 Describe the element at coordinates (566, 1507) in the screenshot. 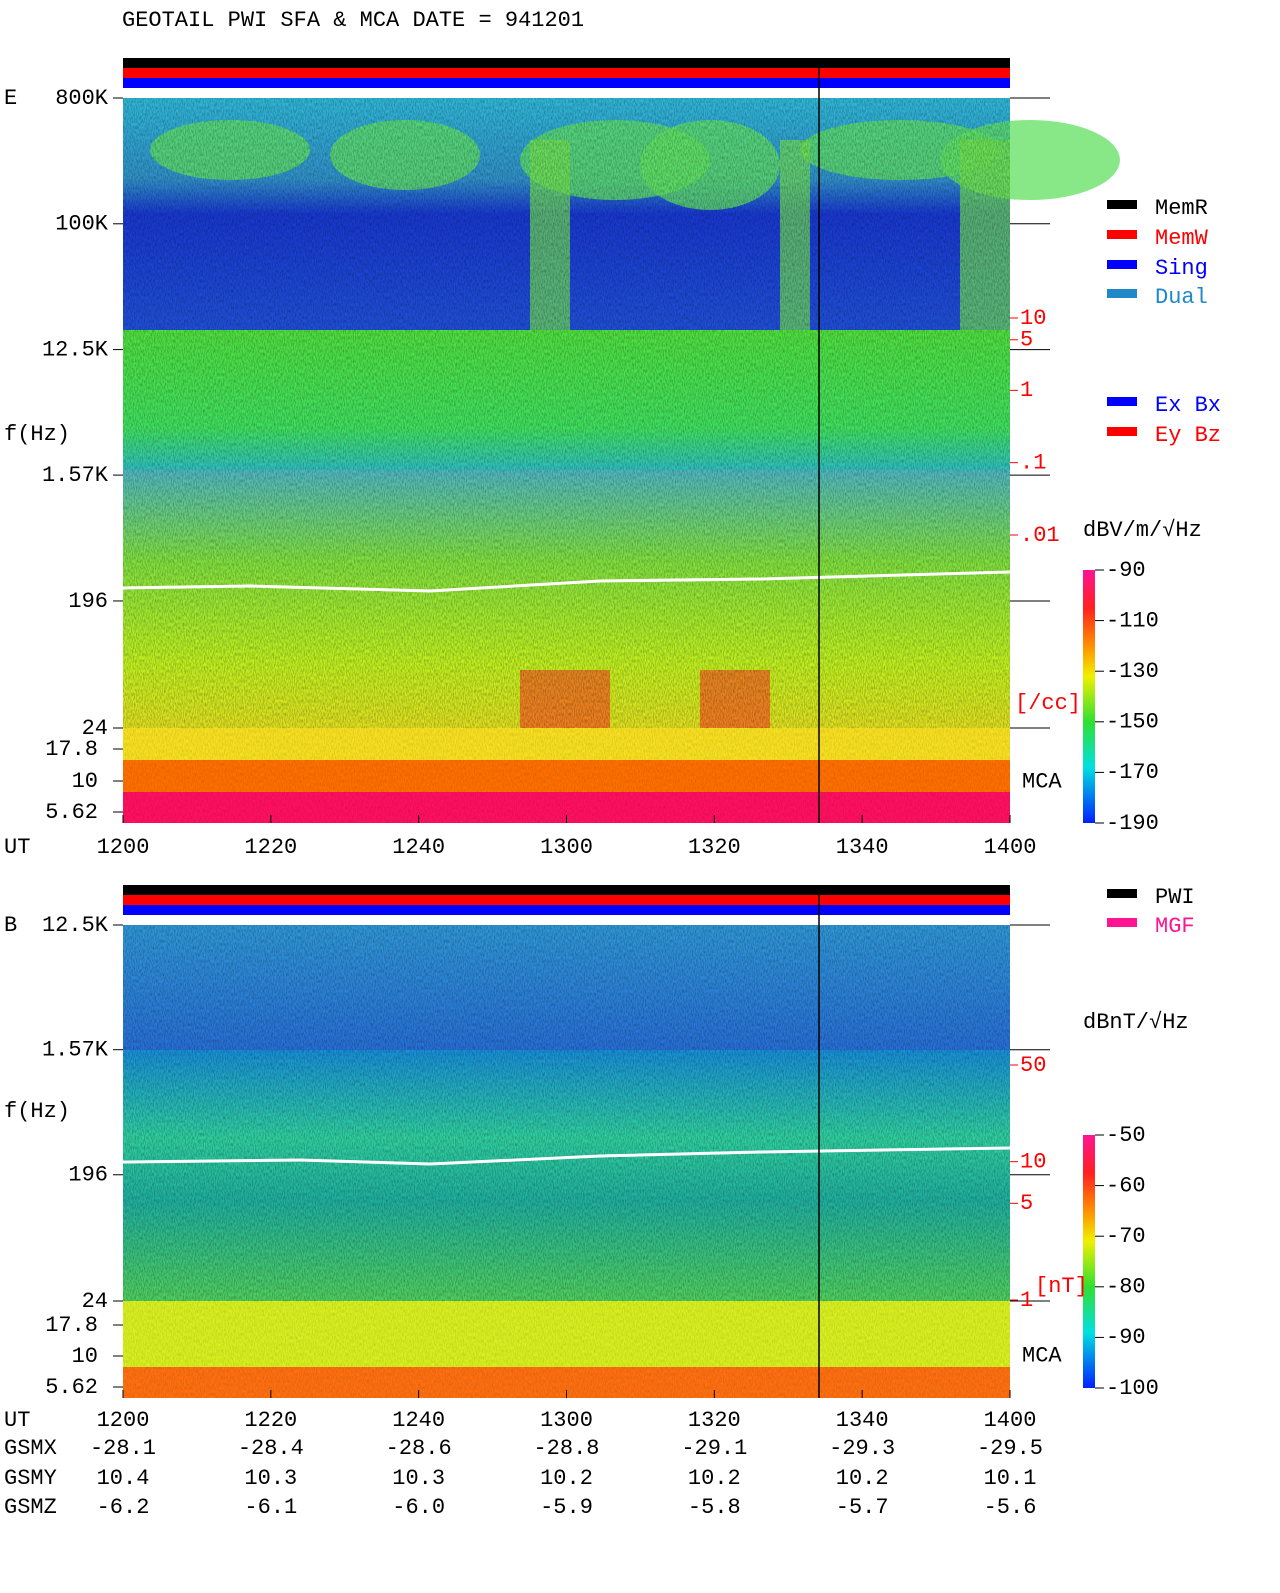

I see `orbit-value: -5.9` at that location.